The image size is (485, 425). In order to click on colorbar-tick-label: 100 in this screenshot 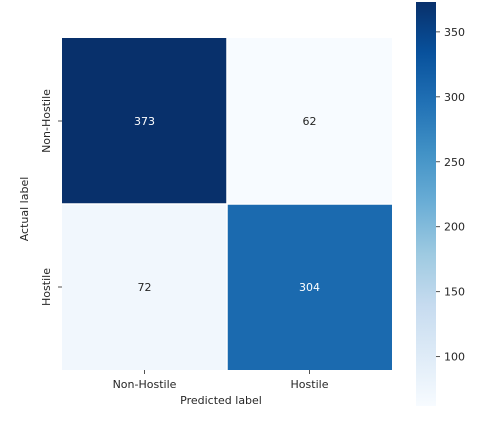, I will do `click(454, 357)`.